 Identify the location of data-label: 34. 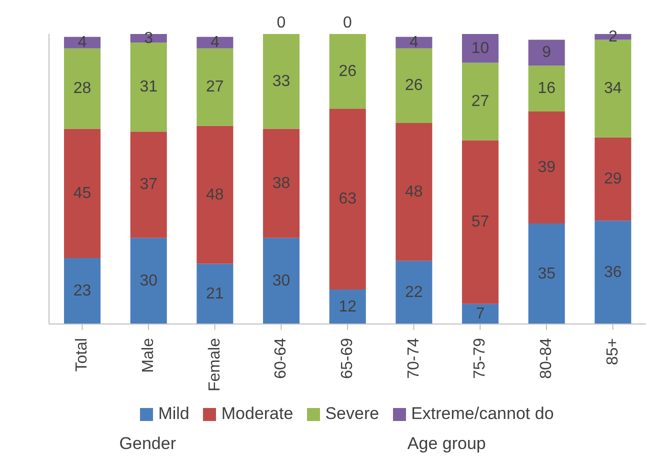
(613, 89).